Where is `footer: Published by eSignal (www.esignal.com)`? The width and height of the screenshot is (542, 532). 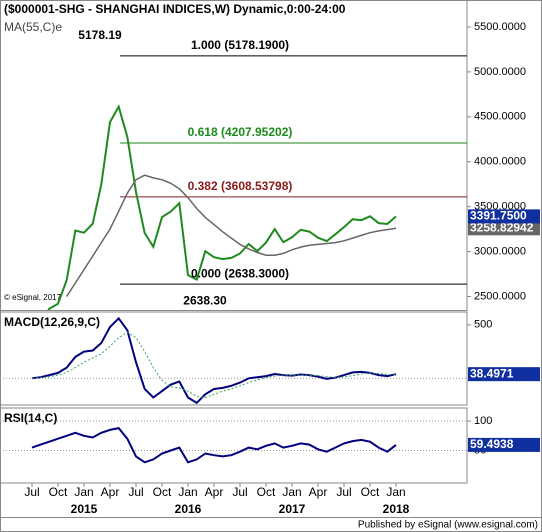
footer: Published by eSignal (www.esignal.com) is located at coordinates (448, 525).